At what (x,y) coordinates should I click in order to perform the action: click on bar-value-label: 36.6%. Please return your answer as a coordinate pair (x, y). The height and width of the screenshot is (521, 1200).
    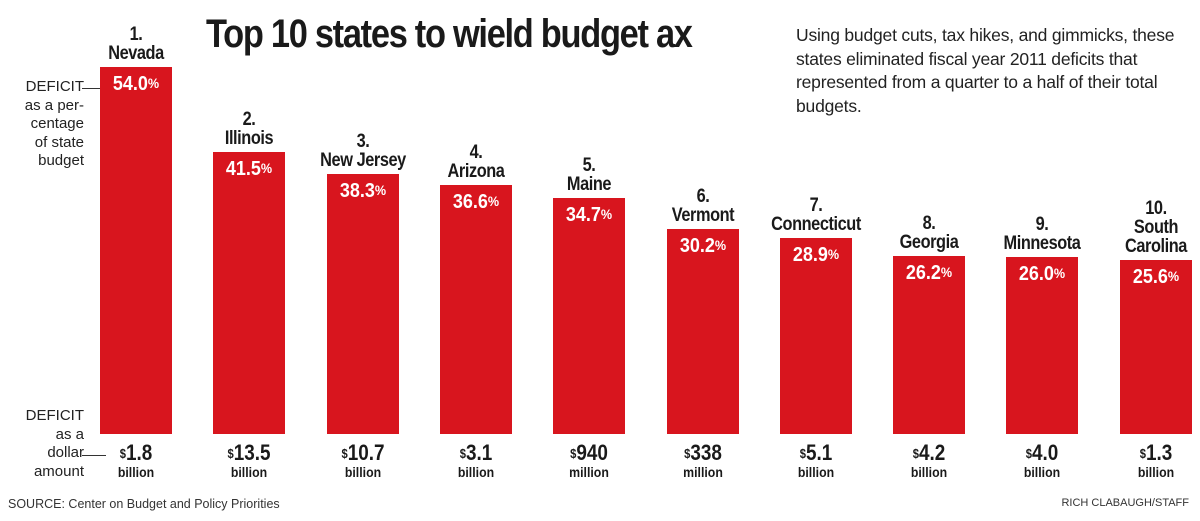
    Looking at the image, I should click on (475, 202).